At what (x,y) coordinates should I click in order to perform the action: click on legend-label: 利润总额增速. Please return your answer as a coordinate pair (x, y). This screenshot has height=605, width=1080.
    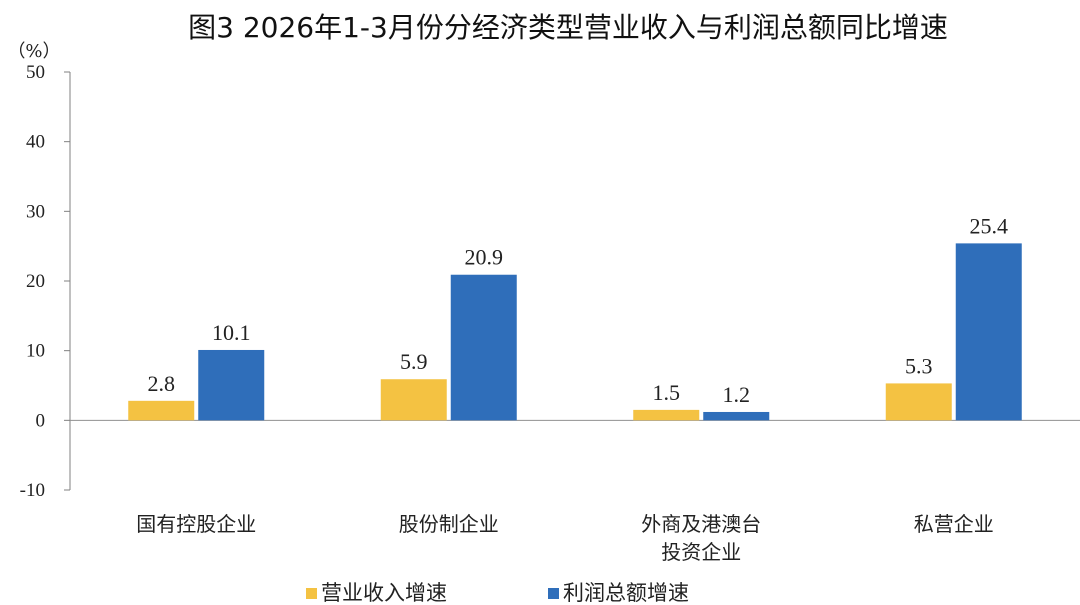
    Looking at the image, I should click on (626, 593).